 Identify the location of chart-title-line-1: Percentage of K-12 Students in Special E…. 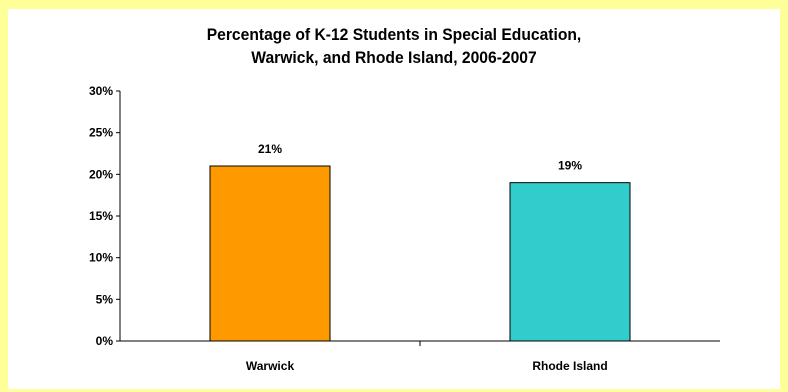
(394, 34).